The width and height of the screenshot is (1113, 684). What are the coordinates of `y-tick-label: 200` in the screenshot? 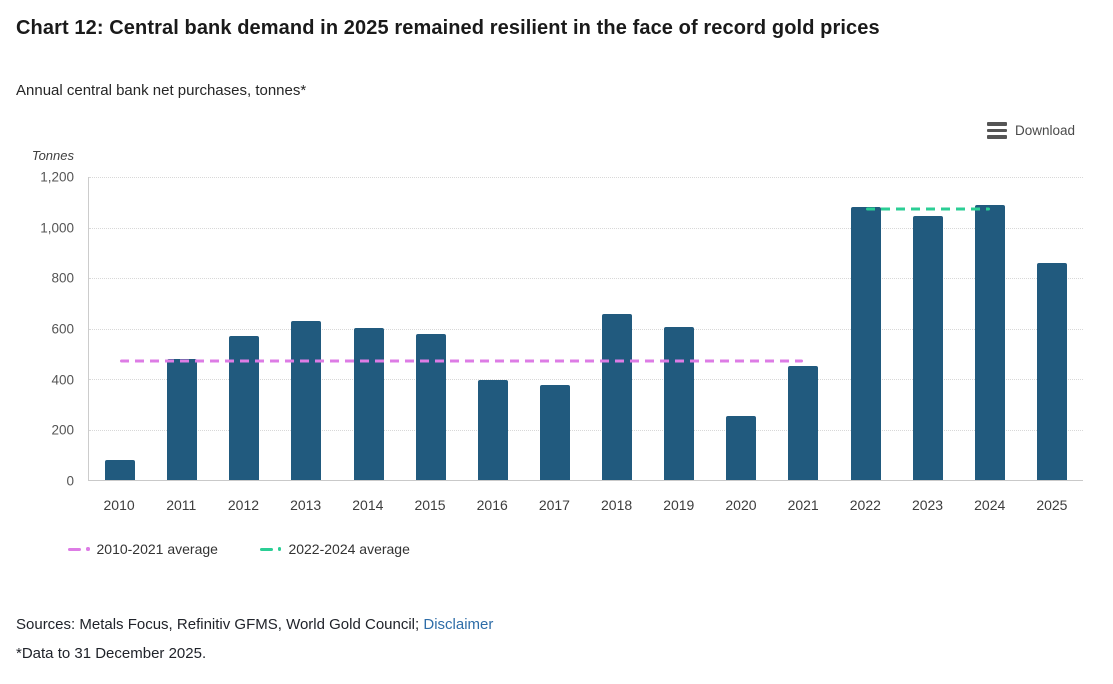 It's located at (62, 430).